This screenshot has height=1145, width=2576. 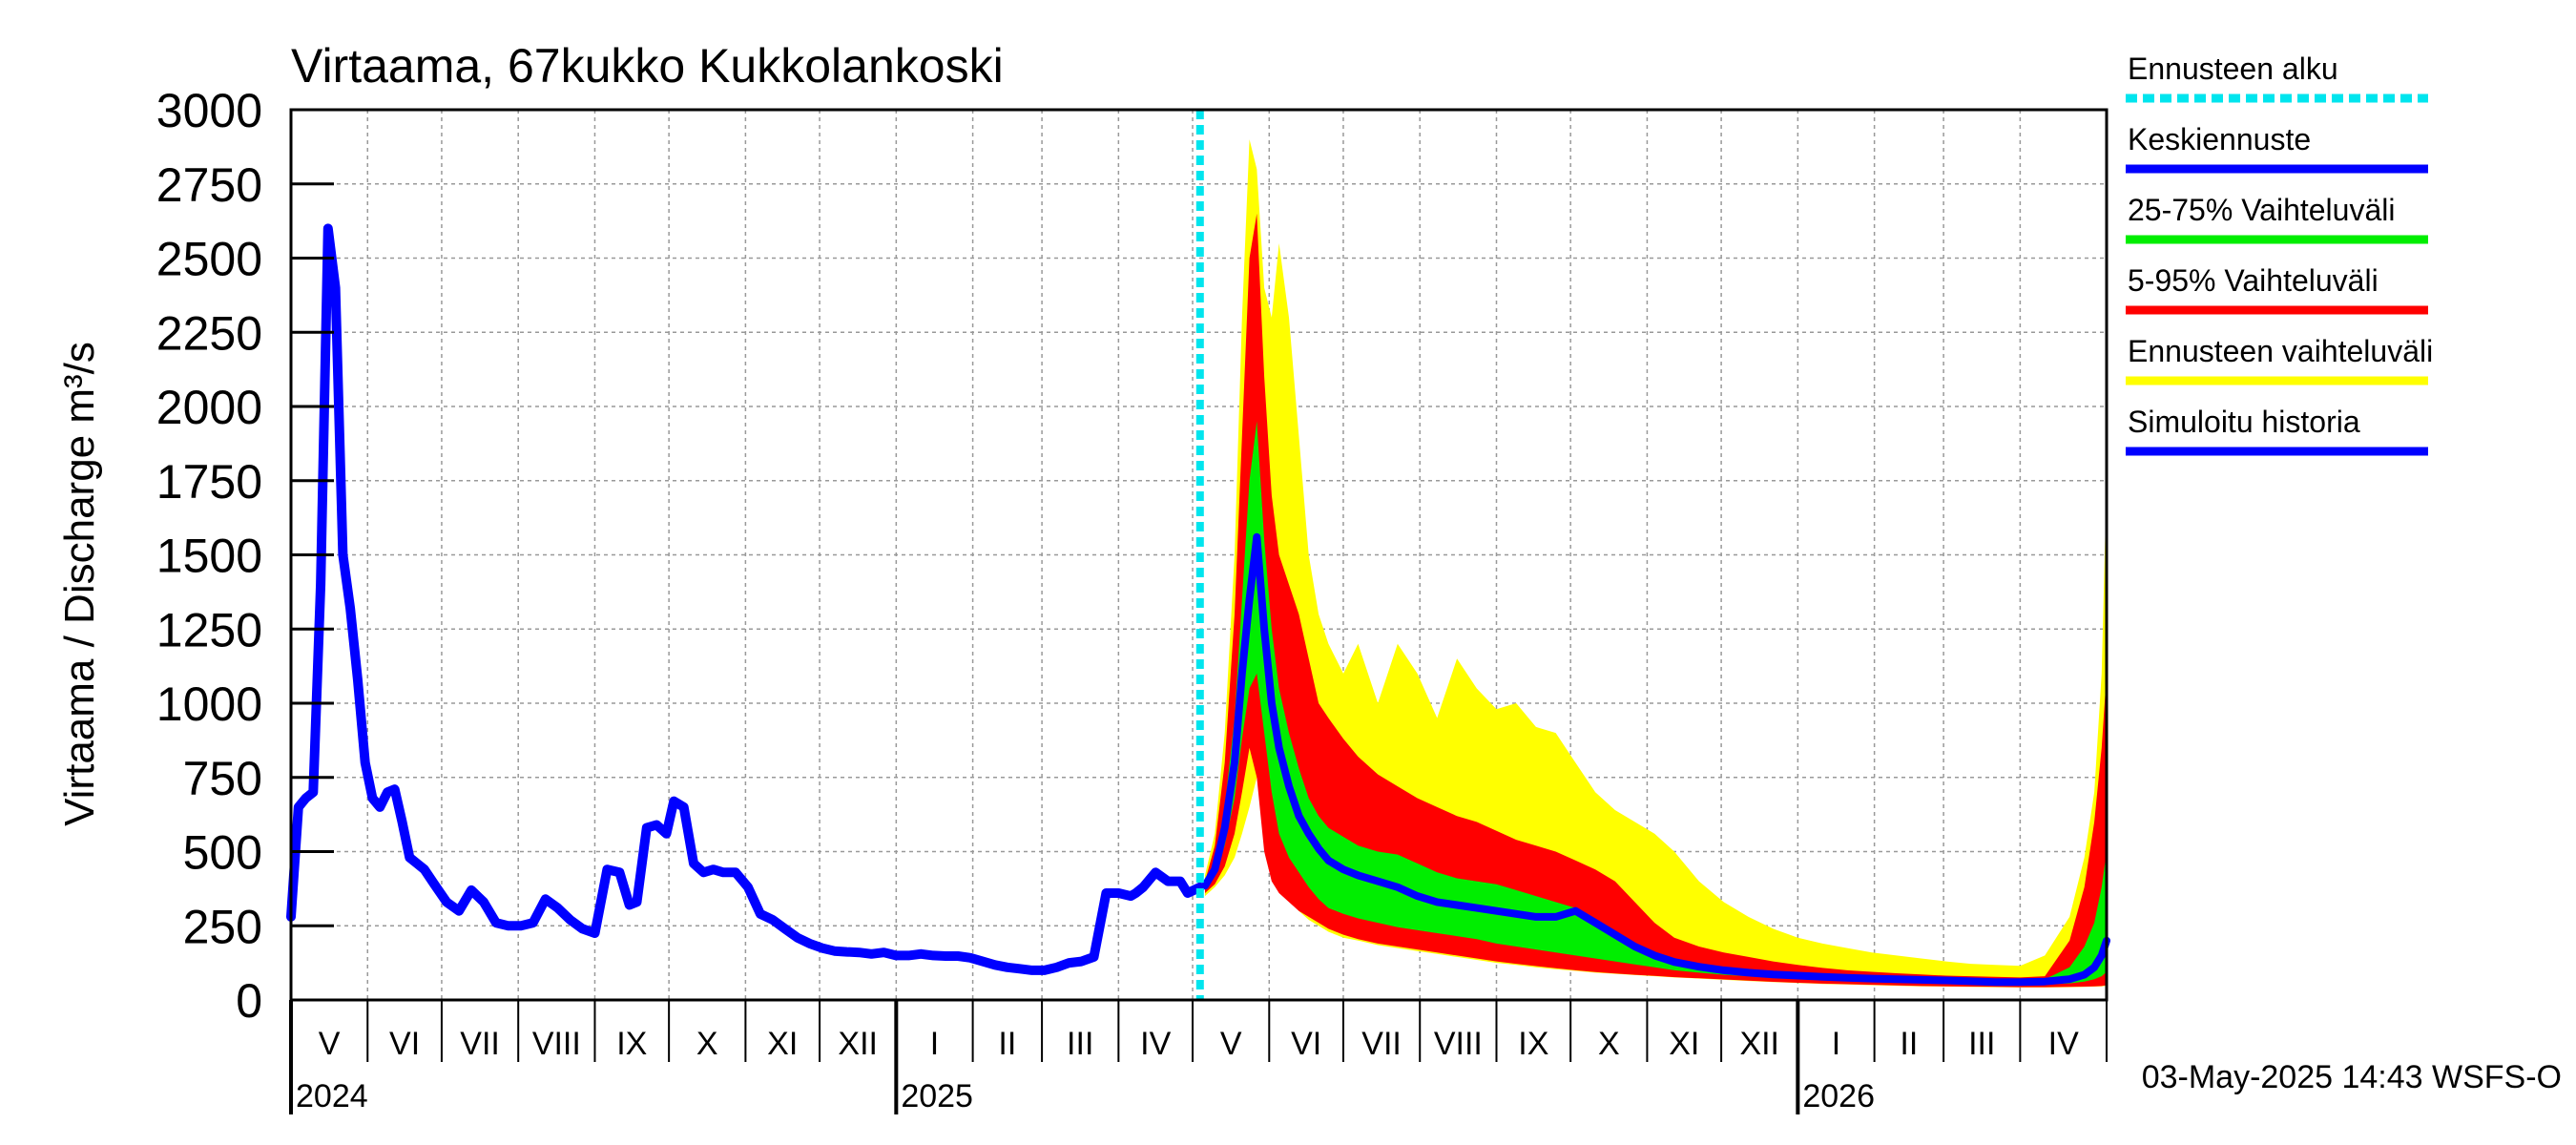 I want to click on legend-label: Simuloitu historia, so click(x=2244, y=422).